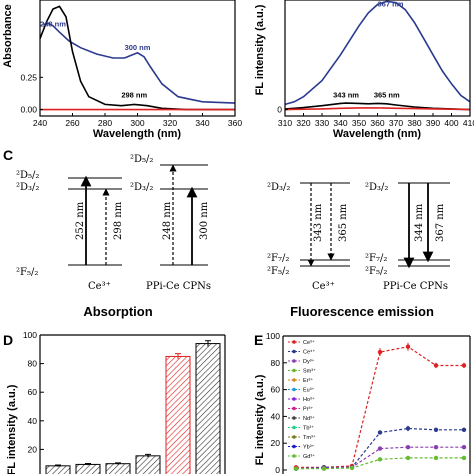 This screenshot has height=474, width=474. I want to click on emission-title: Fluorescence emission, so click(362, 311).